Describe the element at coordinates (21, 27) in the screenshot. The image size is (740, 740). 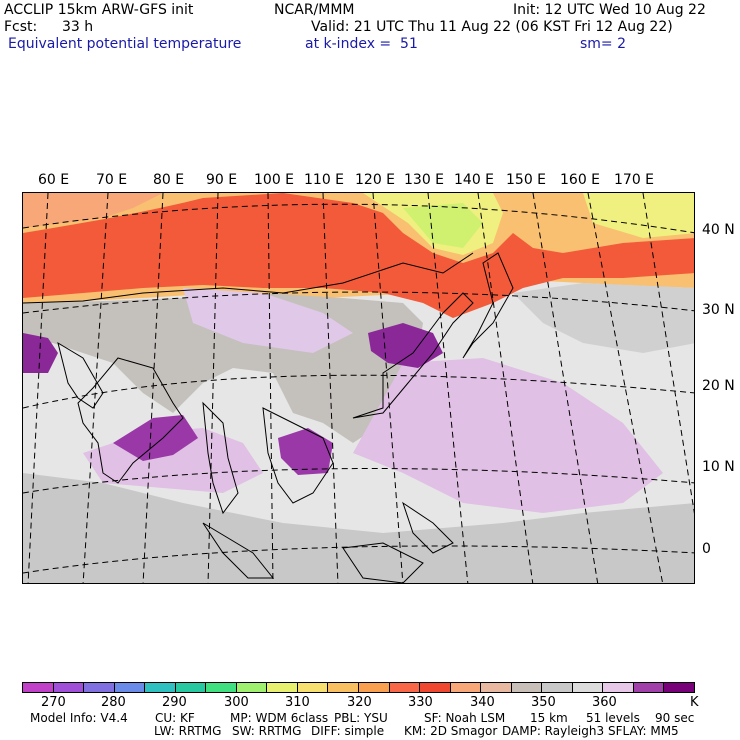
I see `fcst-label: Fcst:` at that location.